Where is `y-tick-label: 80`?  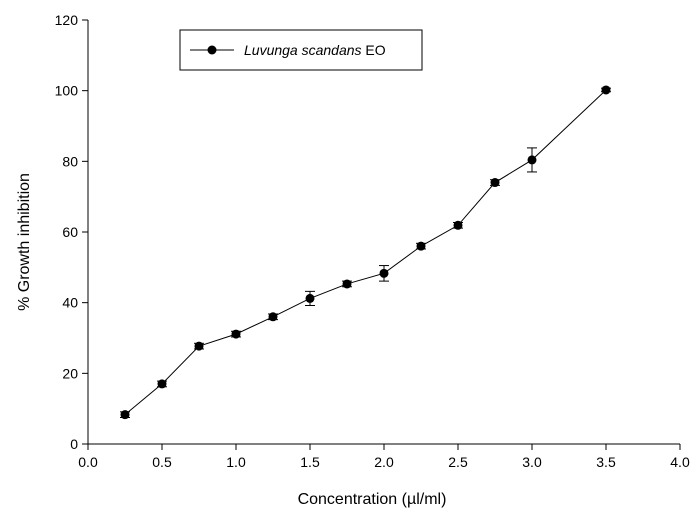 y-tick-label: 80 is located at coordinates (70, 161).